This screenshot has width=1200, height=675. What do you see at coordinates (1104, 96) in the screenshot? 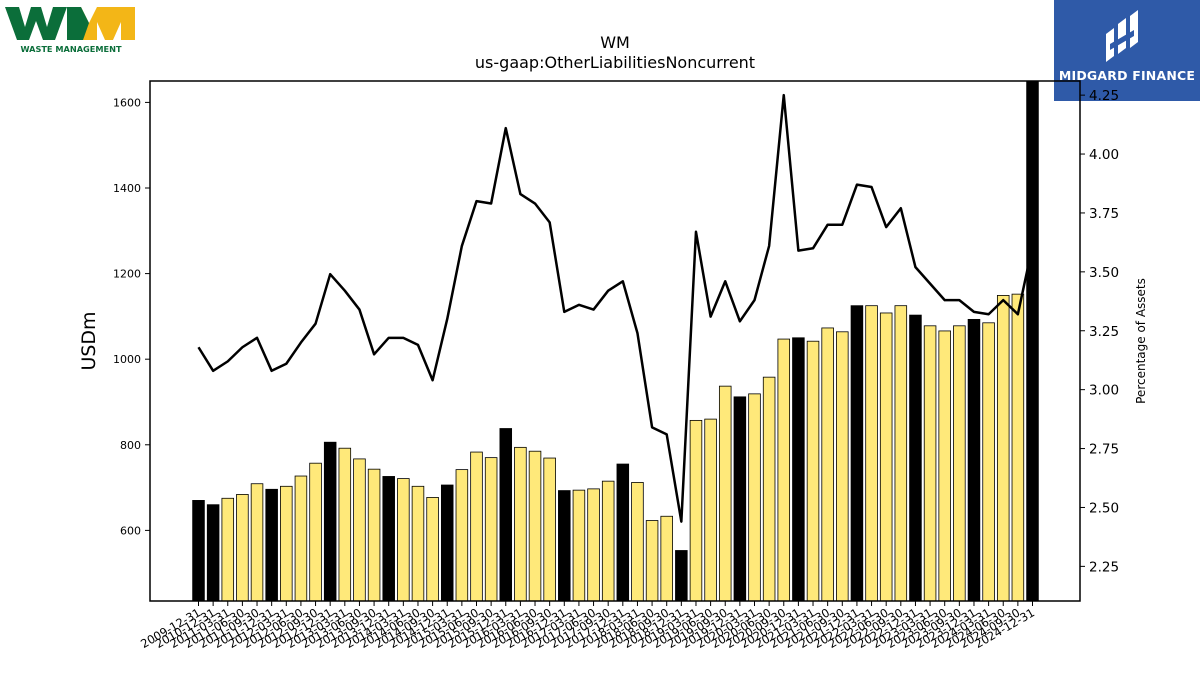
I see `y2-tick-label: 4.25` at bounding box center [1104, 96].